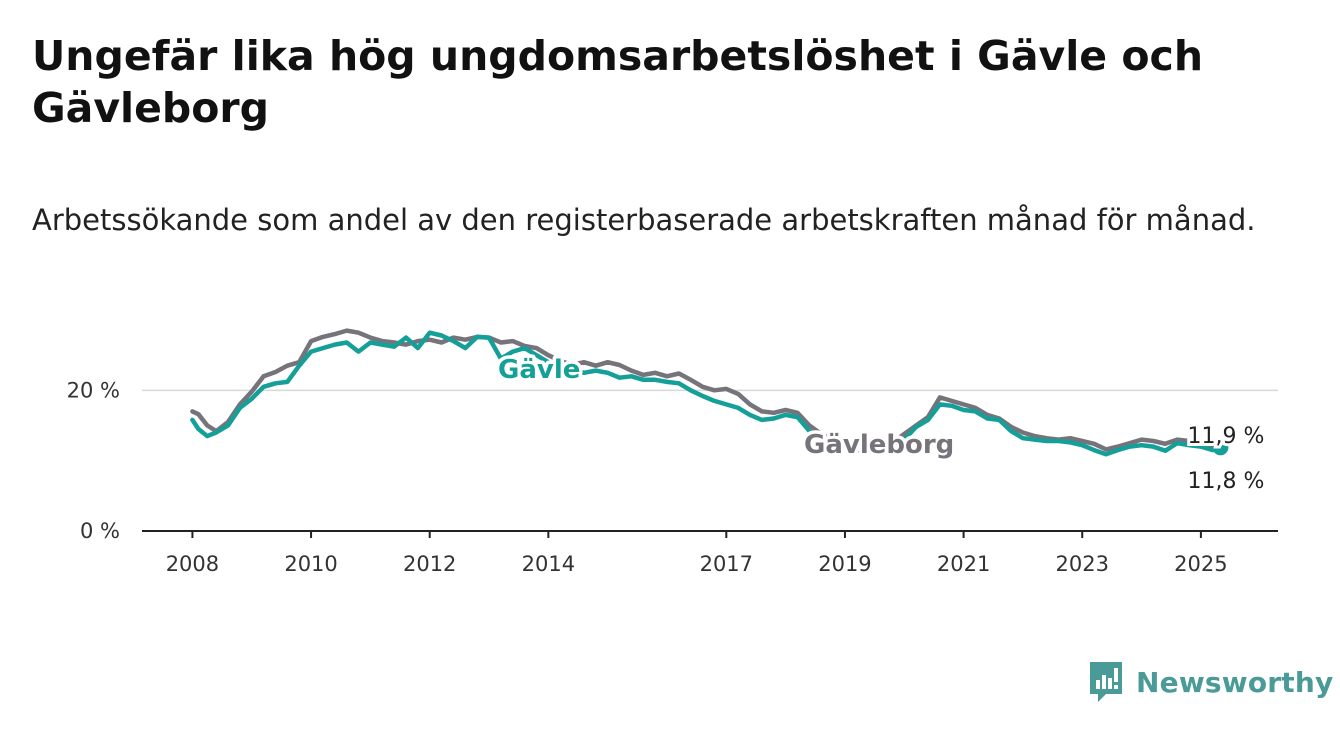  Describe the element at coordinates (881, 425) in the screenshot. I see `labels-group: Gävle Gävleborg 11,9 % 11,8 %` at that location.